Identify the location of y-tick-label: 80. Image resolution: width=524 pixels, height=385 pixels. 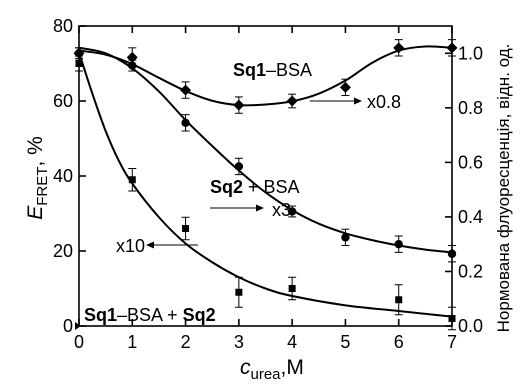
(63, 26).